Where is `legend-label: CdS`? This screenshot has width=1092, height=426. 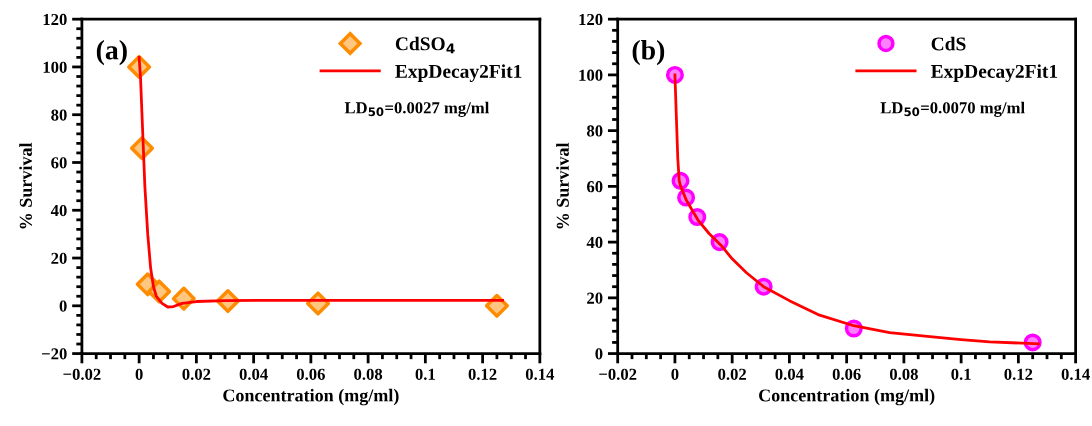
legend-label: CdS is located at coordinates (948, 43).